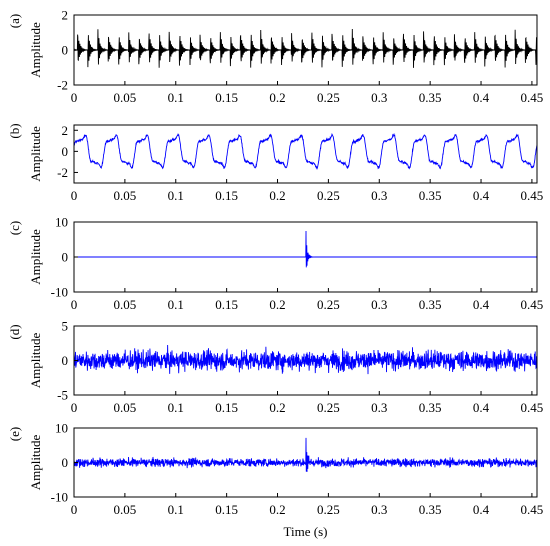 The image size is (550, 546). What do you see at coordinates (62, 395) in the screenshot?
I see `y-tick-label: -5` at bounding box center [62, 395].